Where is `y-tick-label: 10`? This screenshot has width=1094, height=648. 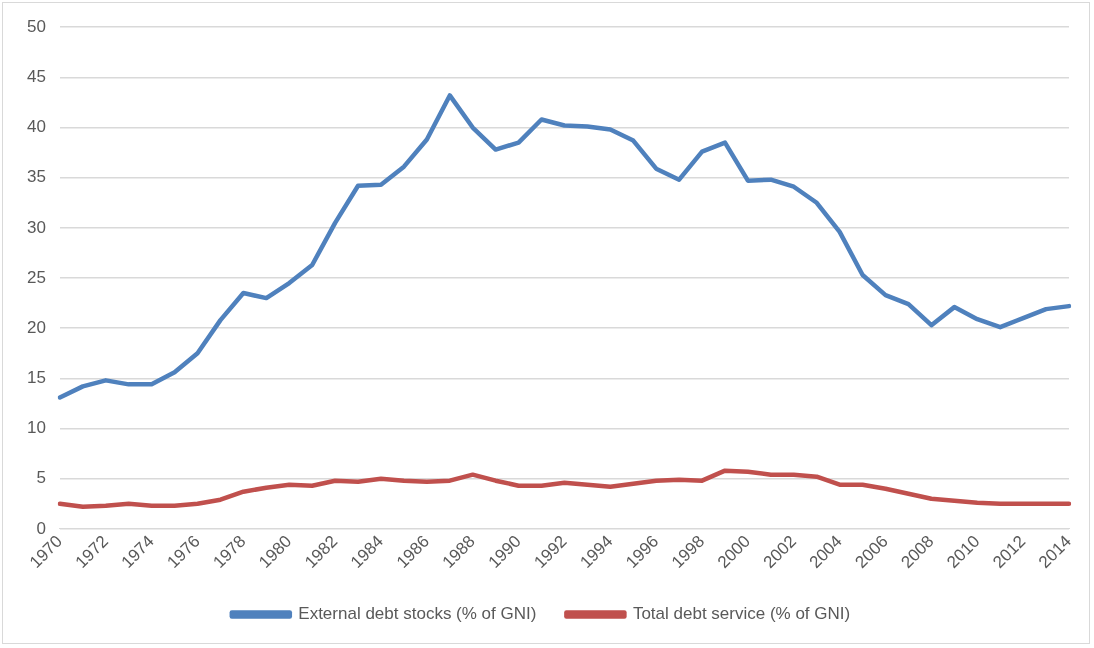
y-tick-label: 10 is located at coordinates (36, 428).